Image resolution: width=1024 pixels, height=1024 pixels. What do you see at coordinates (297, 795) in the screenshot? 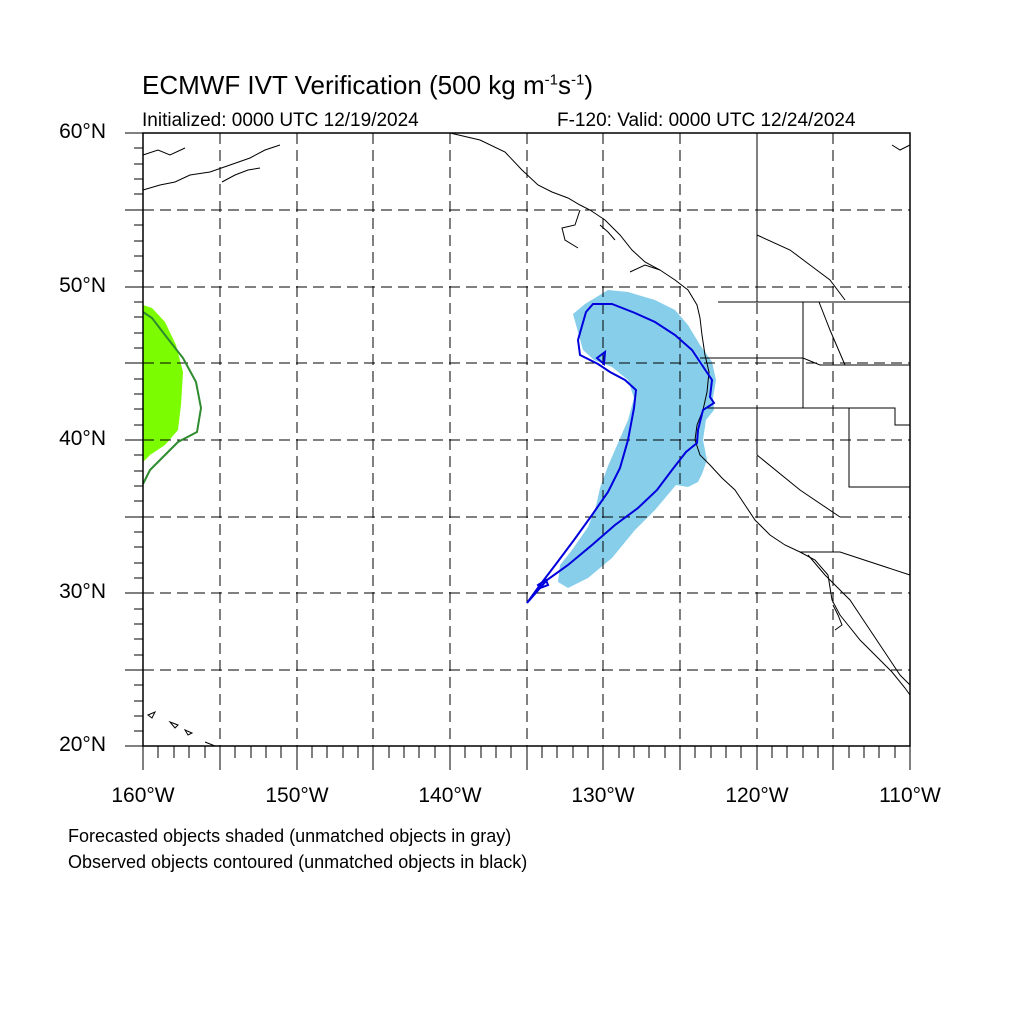
I see `lon-label-150w: 150°W` at bounding box center [297, 795].